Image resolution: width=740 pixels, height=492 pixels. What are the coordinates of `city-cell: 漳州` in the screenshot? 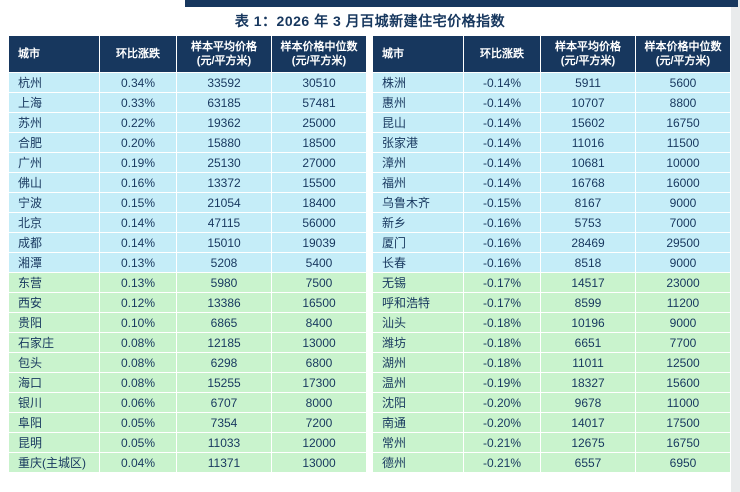 It's located at (418, 162).